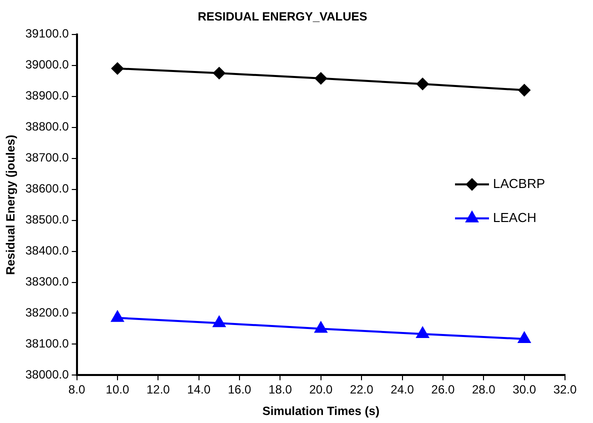 The width and height of the screenshot is (593, 423). I want to click on y-axis-title: Residual Energy (joules), so click(11, 204).